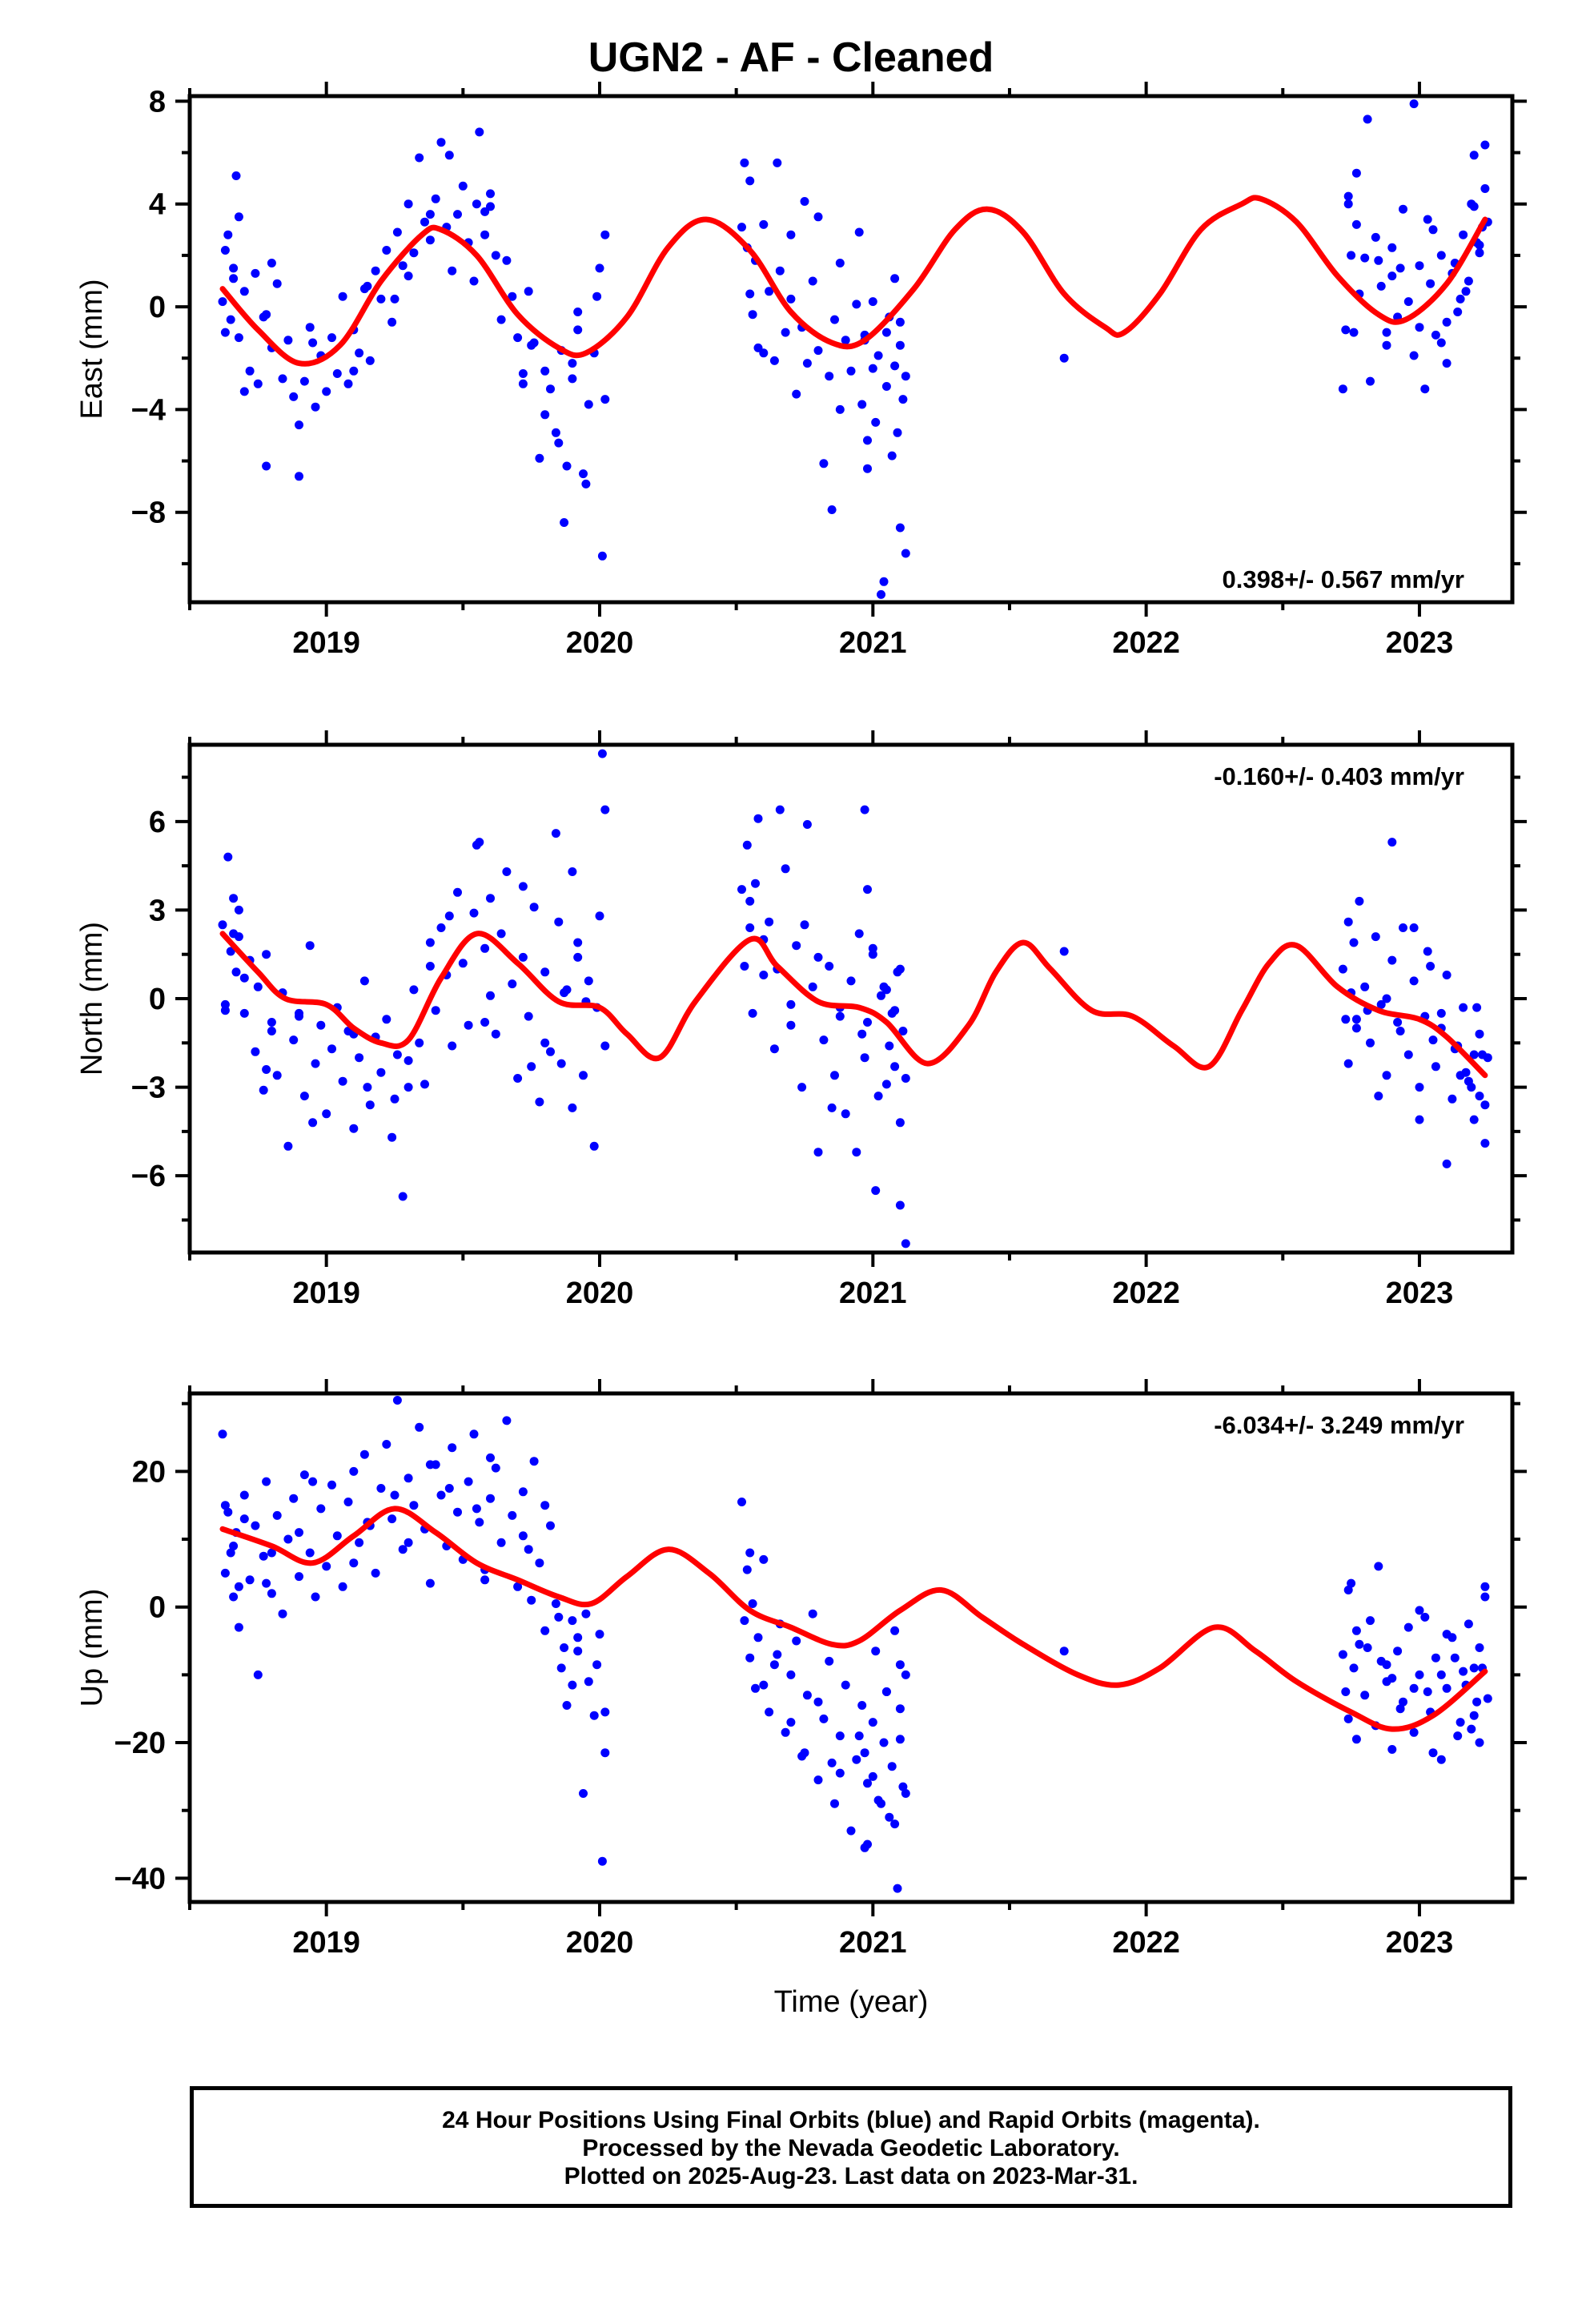 Image resolution: width=1582 pixels, height=2324 pixels. I want to click on y-tick-label: −40, so click(140, 1879).